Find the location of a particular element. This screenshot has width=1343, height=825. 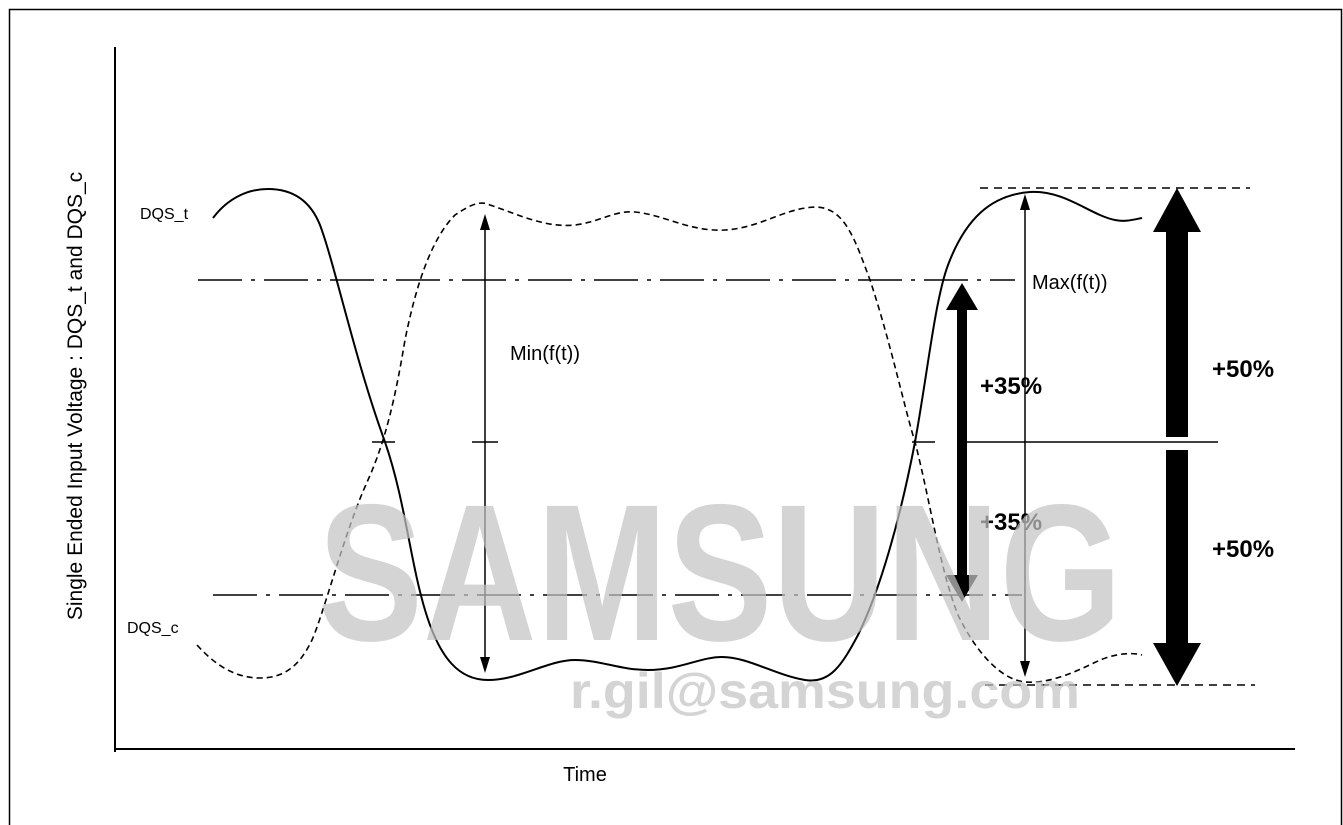

x-axis-label: Time is located at coordinates (585, 775).